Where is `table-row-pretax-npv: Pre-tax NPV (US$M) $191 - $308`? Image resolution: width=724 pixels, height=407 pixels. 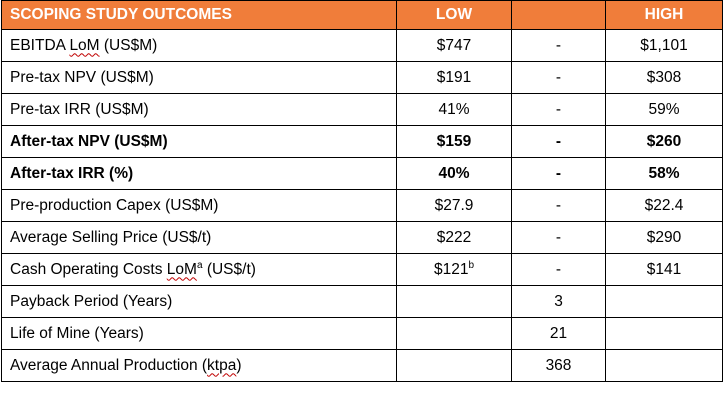
table-row-pretax-npv: Pre-tax NPV (US$M) $191 - $308 is located at coordinates (362, 77).